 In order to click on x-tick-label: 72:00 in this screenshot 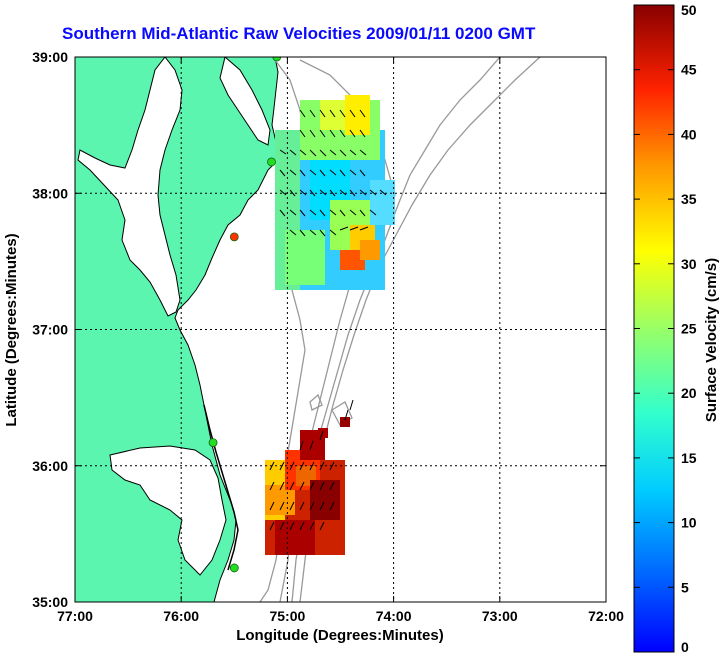, I will do `click(606, 616)`.